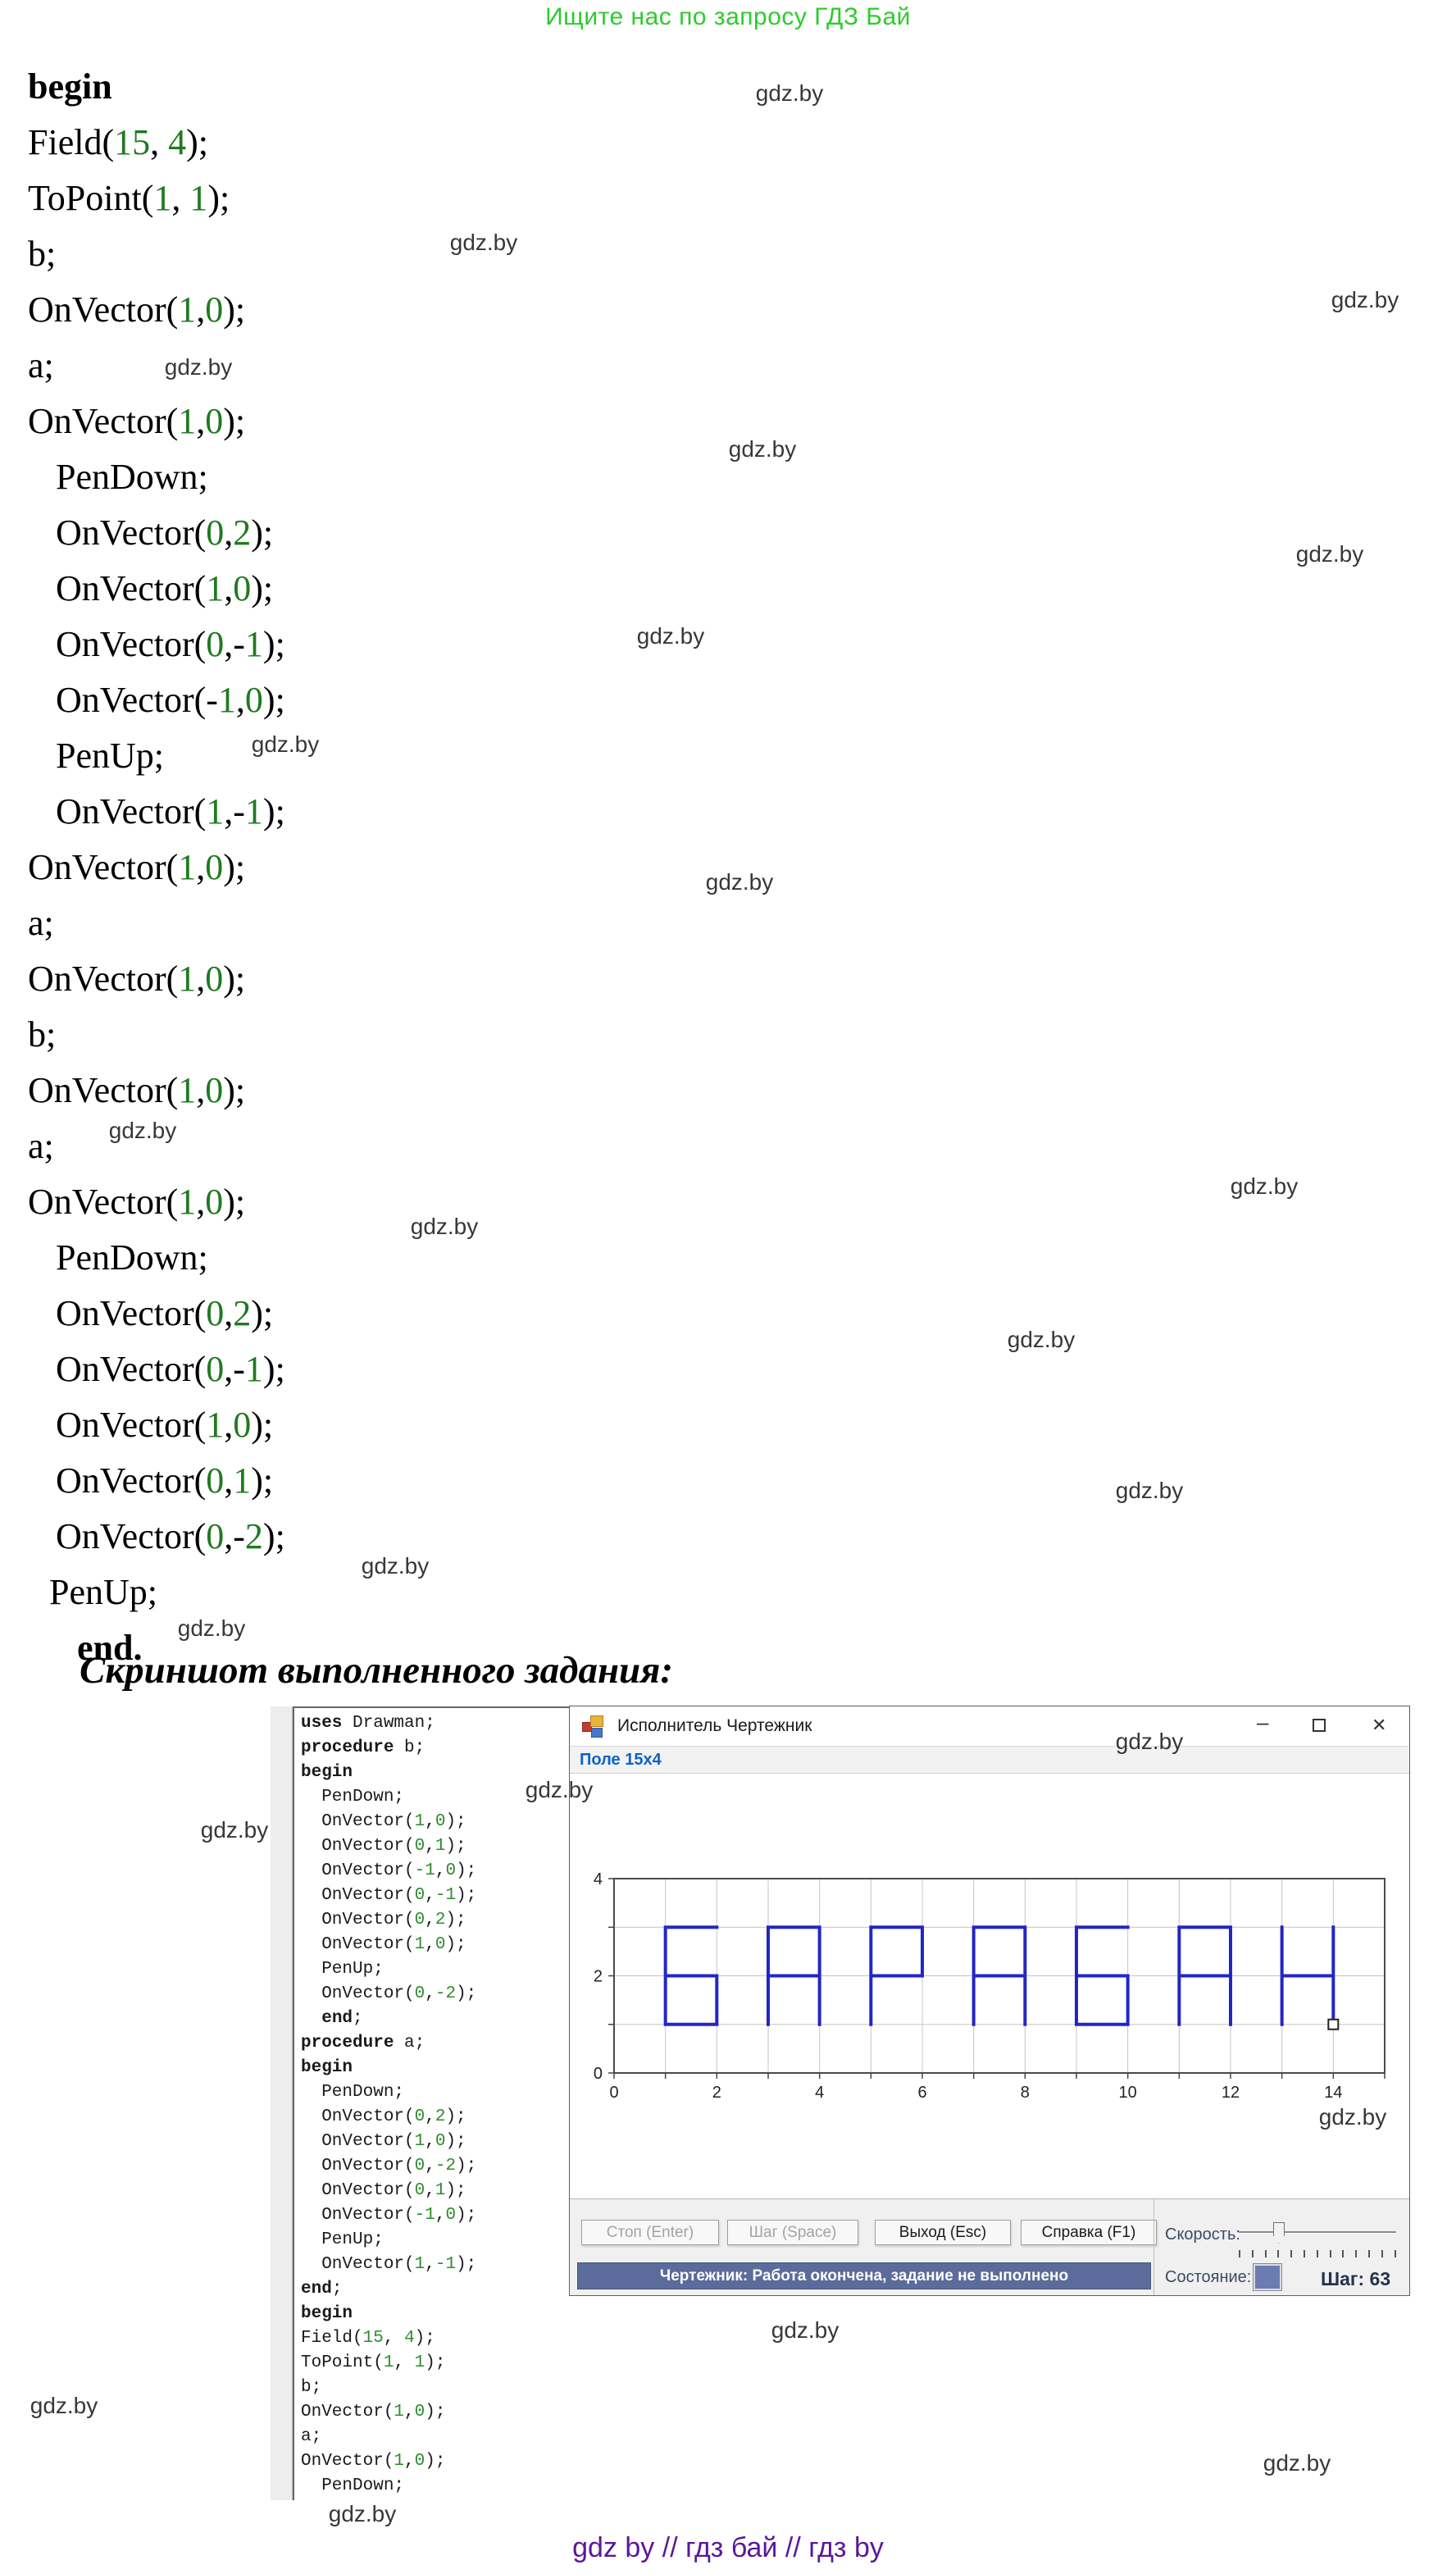  Describe the element at coordinates (165, 1480) in the screenshot. I see `solution-code-line: OnVector(0,1);` at that location.